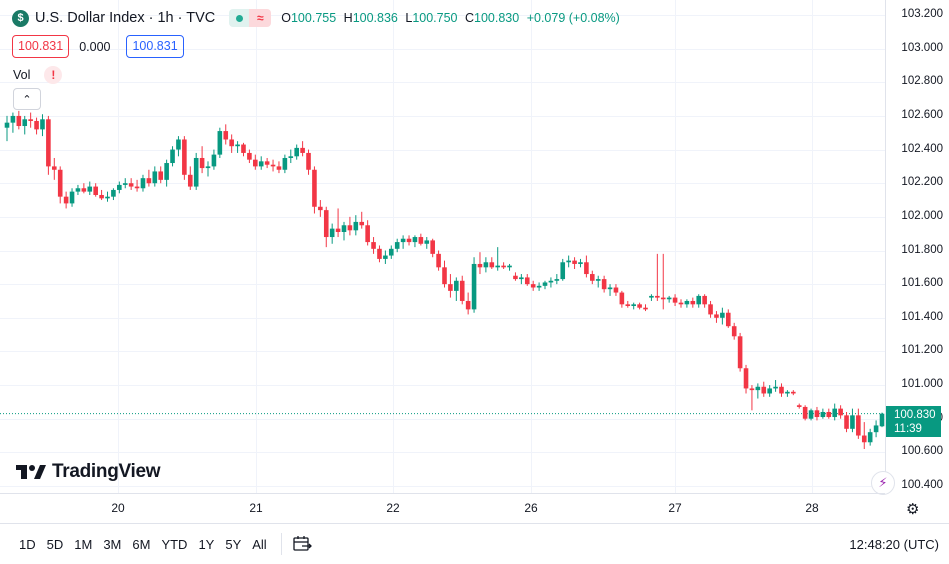 The image size is (949, 564). I want to click on market-status-pill: ≈, so click(250, 18).